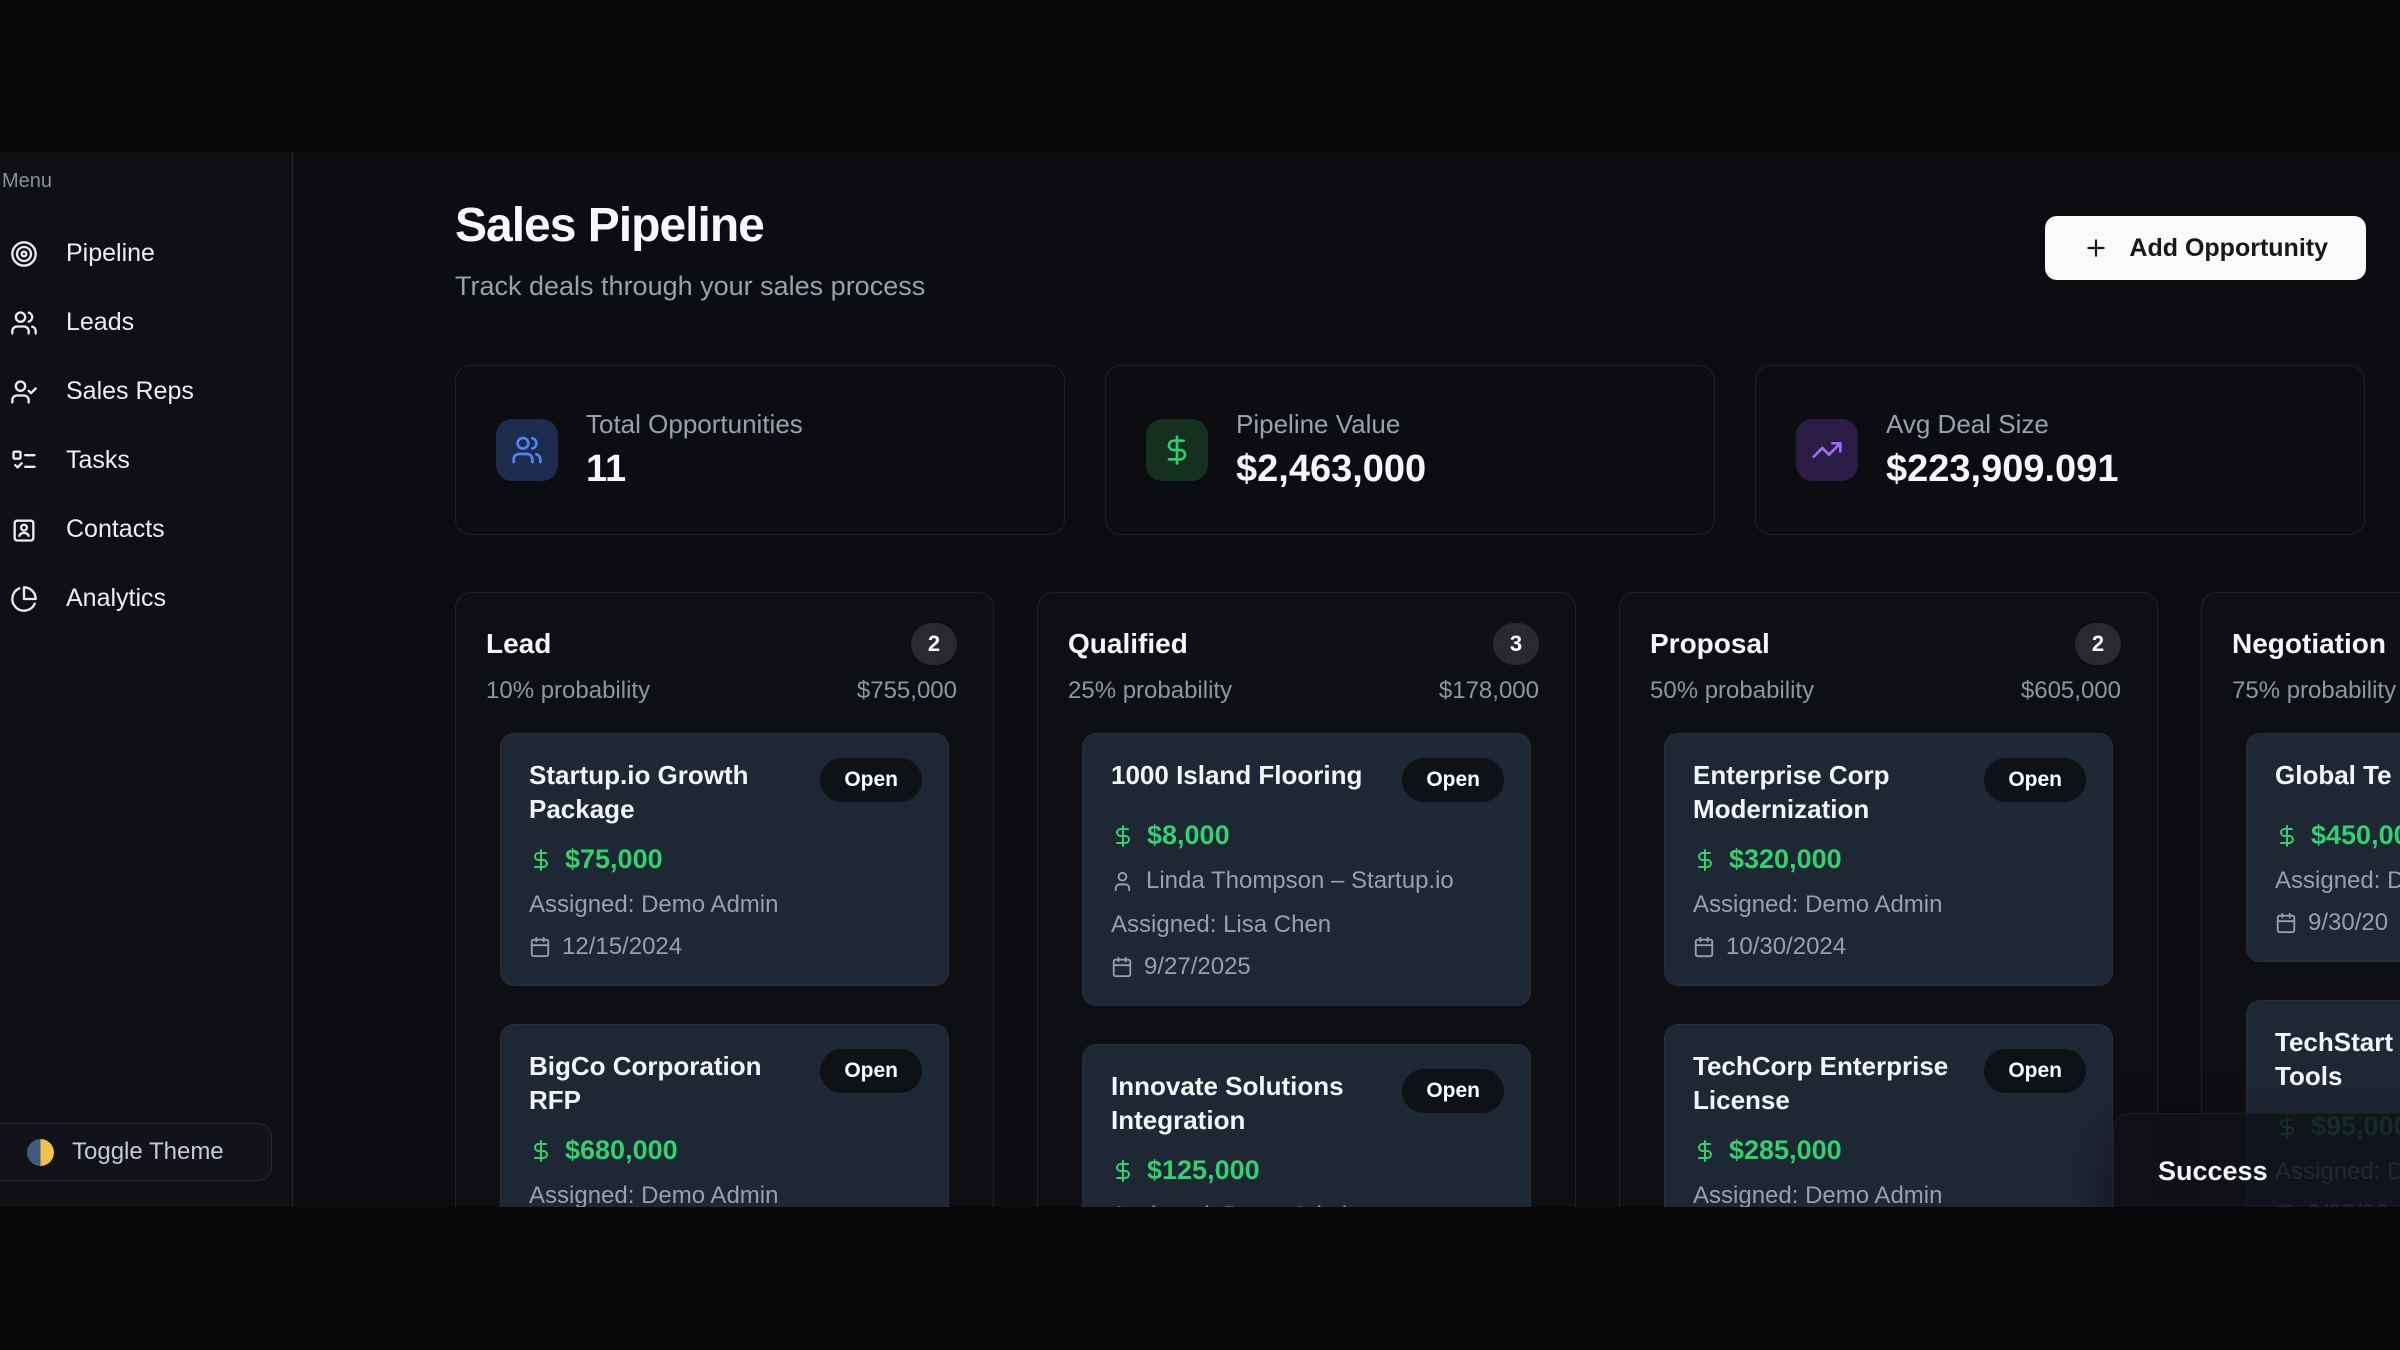  What do you see at coordinates (1516, 644) in the screenshot?
I see `column-count-badge: 3` at bounding box center [1516, 644].